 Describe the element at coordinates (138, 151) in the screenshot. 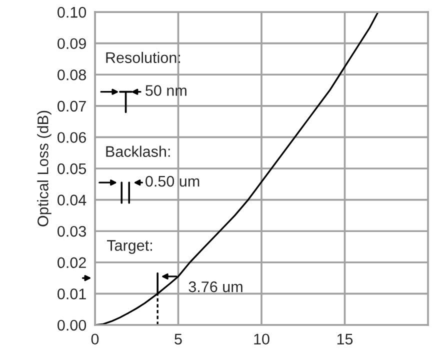

I see `annotation: Backlash:` at that location.